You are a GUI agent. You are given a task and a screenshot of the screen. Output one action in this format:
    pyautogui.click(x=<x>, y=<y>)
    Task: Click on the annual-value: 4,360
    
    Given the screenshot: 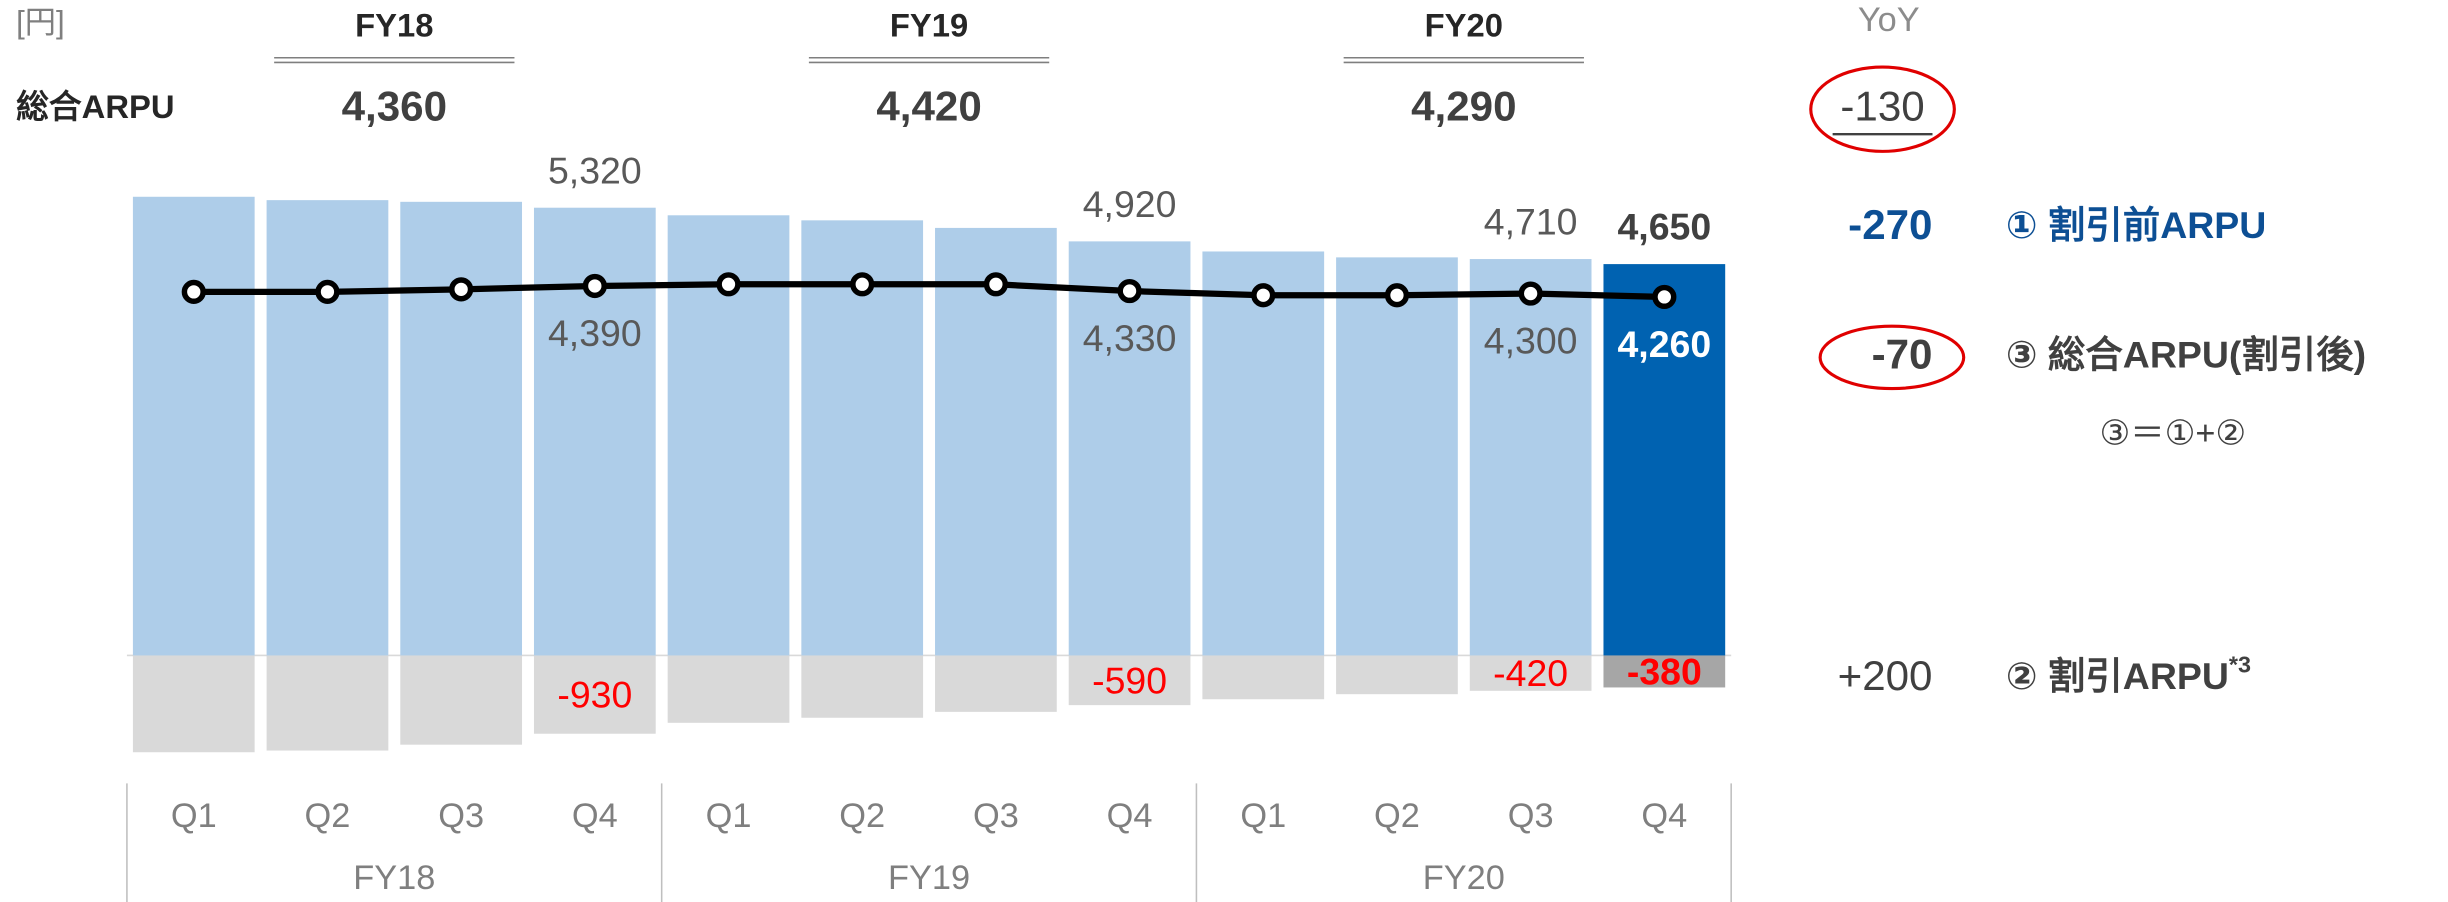 What is the action you would take?
    pyautogui.click(x=394, y=105)
    